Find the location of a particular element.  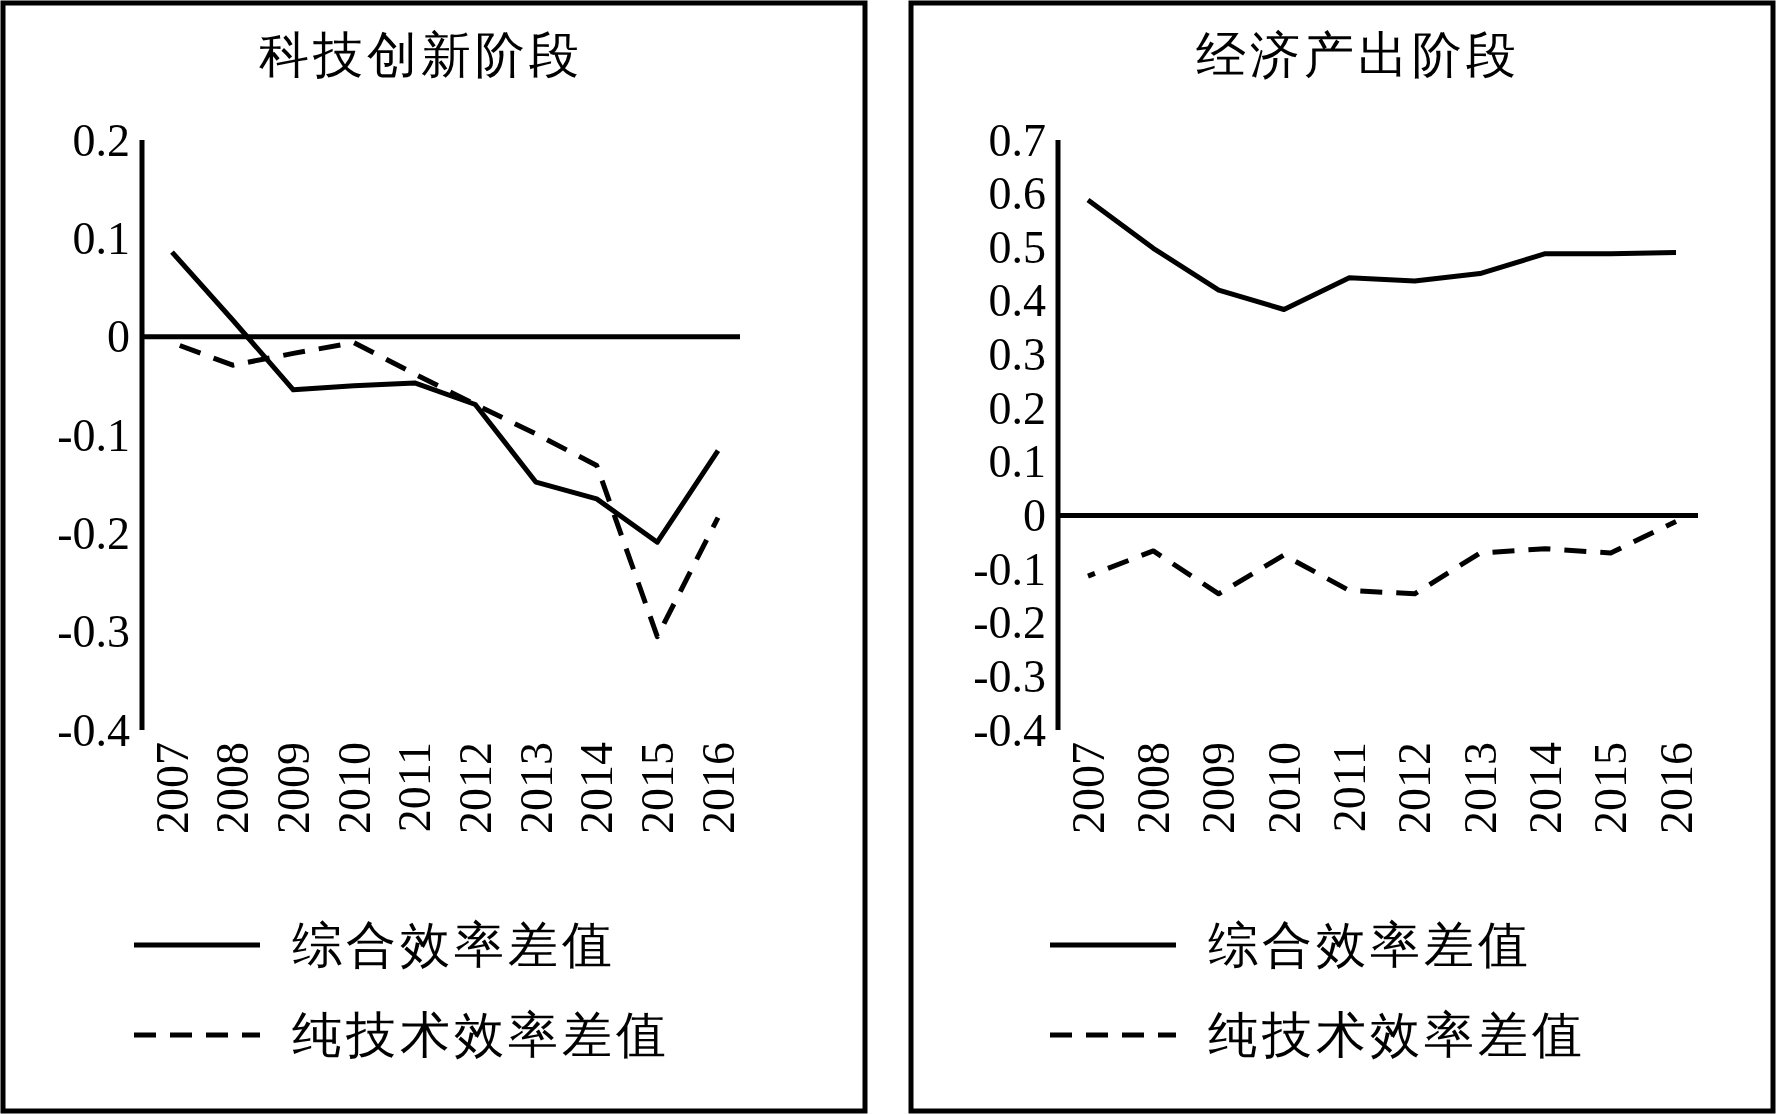

chart-title: 经济产出阶段 is located at coordinates (1358, 55).